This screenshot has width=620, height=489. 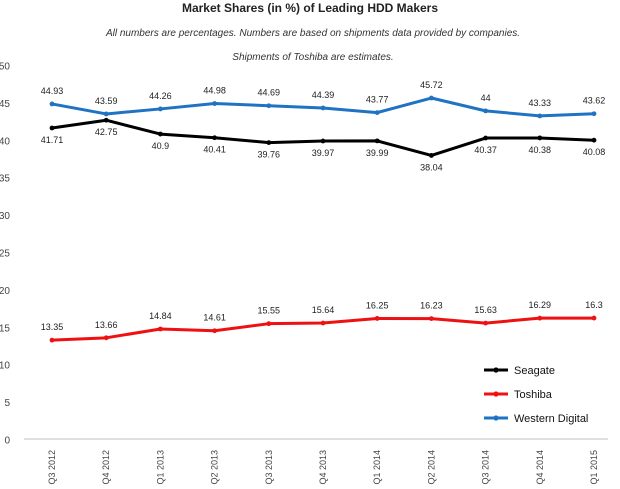 I want to click on data-label: 45.72, so click(x=431, y=85).